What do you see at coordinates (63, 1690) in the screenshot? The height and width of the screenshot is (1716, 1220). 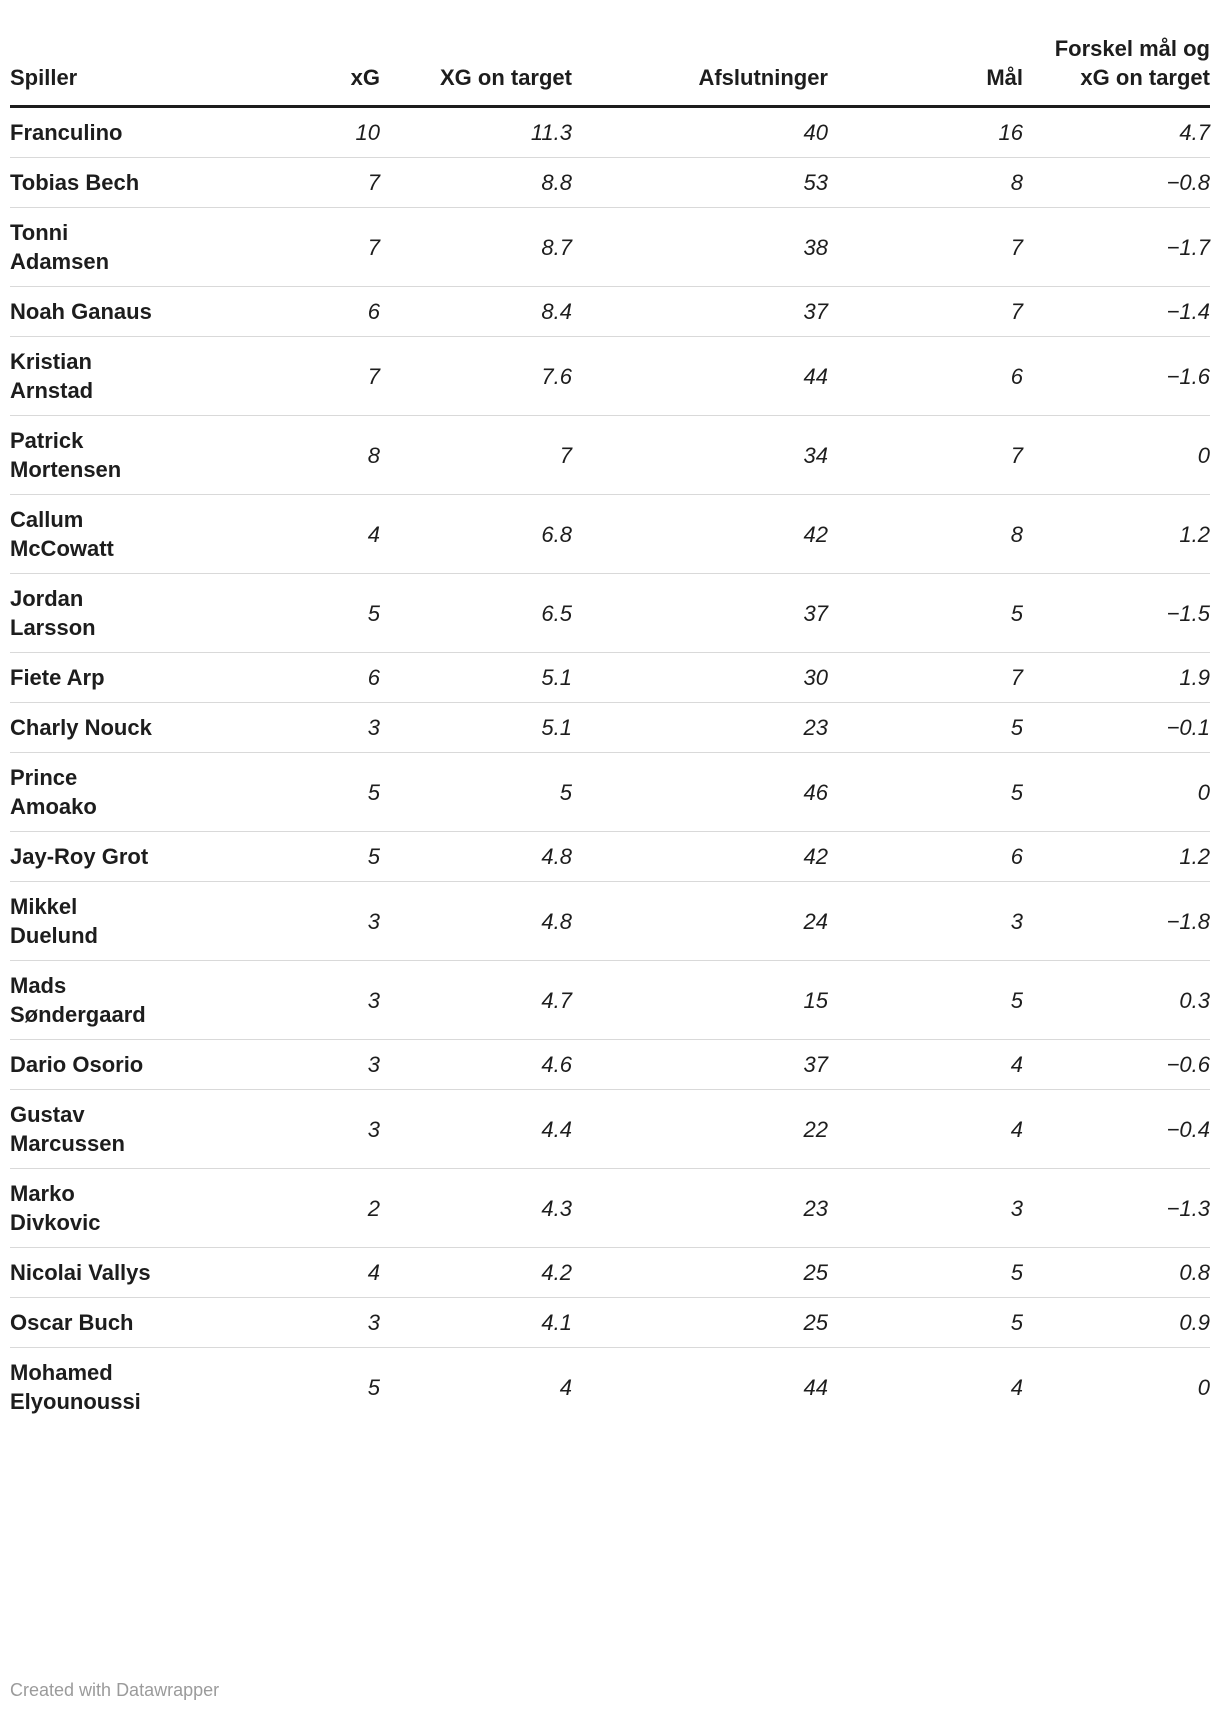 I see `credit-prefix: Created with` at bounding box center [63, 1690].